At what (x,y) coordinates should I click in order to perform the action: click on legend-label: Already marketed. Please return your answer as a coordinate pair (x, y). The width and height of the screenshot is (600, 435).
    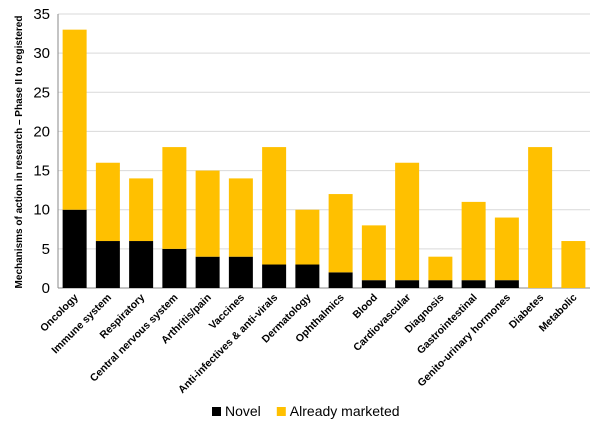
    Looking at the image, I should click on (345, 411).